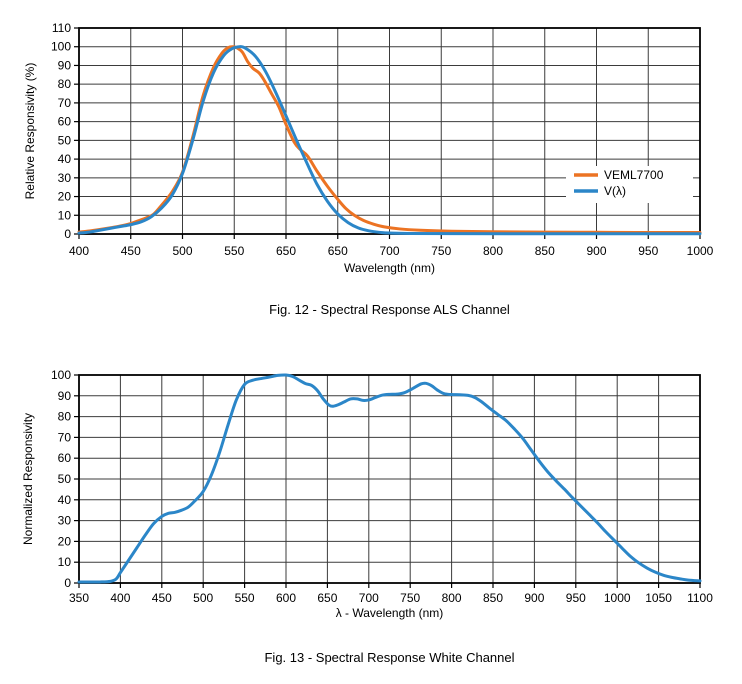 Image resolution: width=742 pixels, height=684 pixels. I want to click on x-tick-label: 350, so click(79, 598).